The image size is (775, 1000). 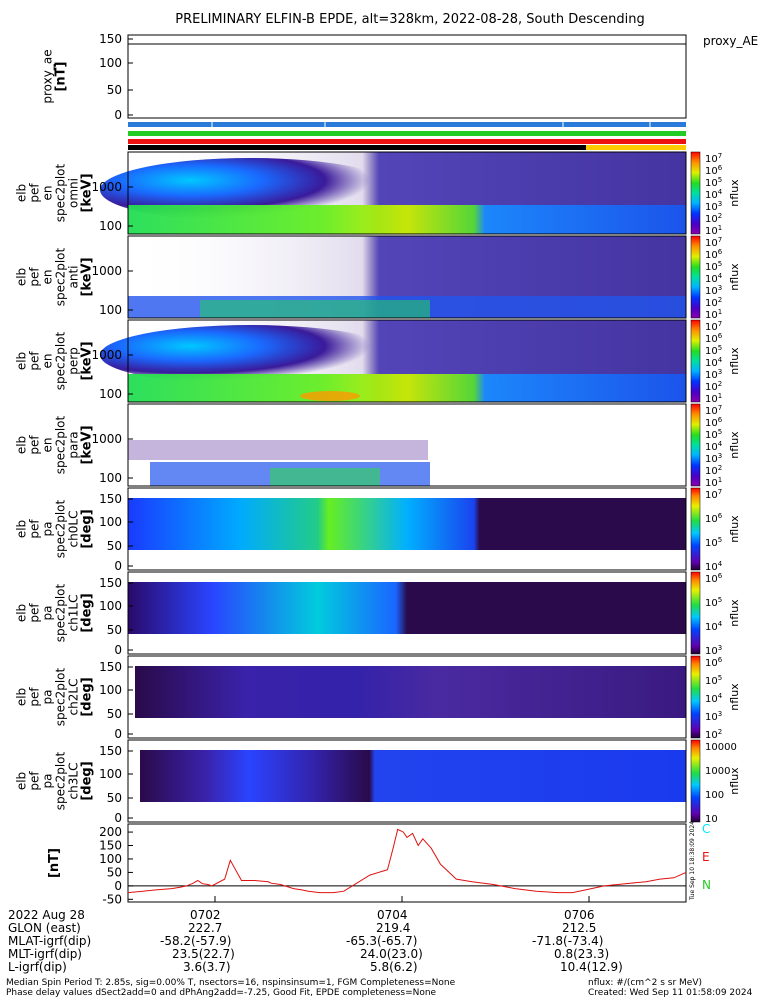 I want to click on ylabel-pa0-4: ch0LC, so click(x=74, y=529).